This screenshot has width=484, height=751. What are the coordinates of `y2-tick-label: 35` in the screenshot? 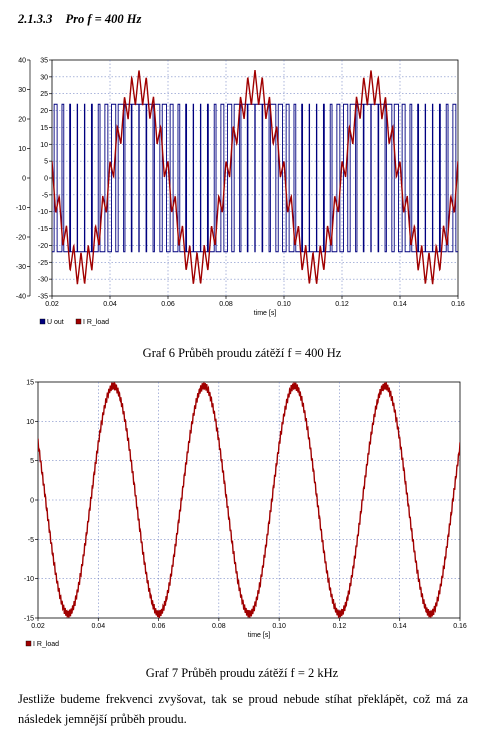 It's located at (44, 61).